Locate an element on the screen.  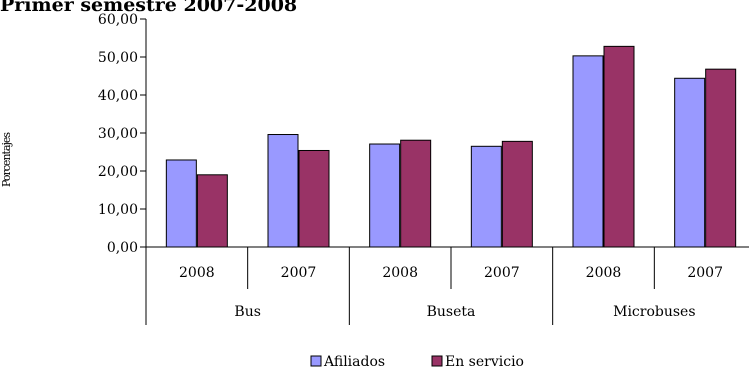
y-tick-label: 30,00 is located at coordinates (118, 134).